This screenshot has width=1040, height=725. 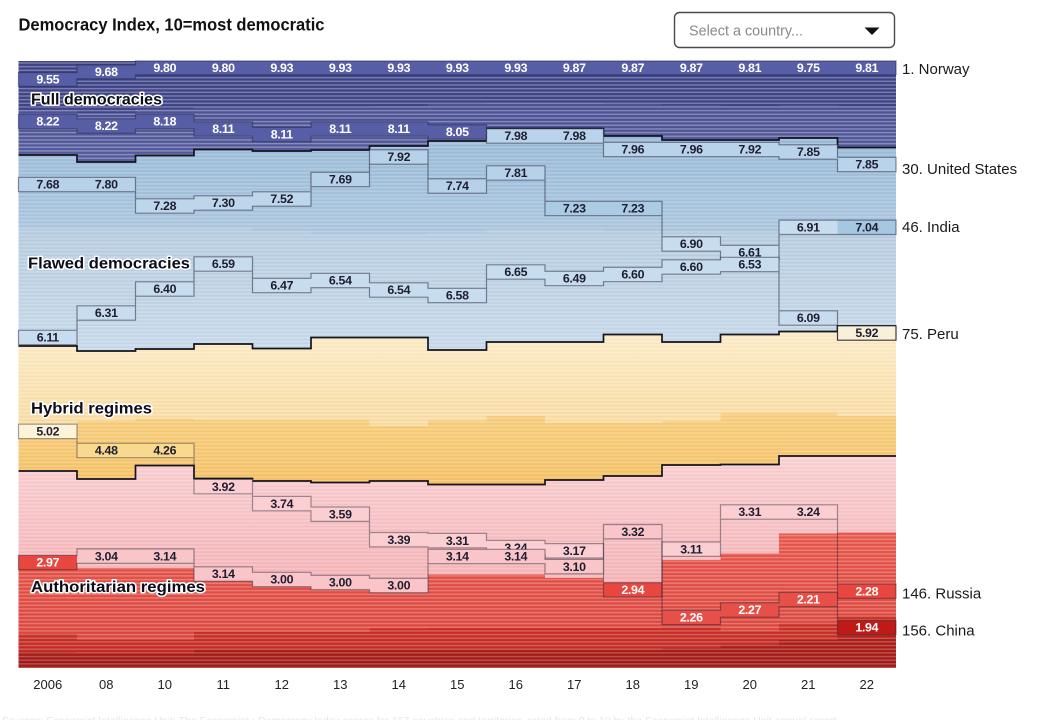 What do you see at coordinates (750, 684) in the screenshot?
I see `svg-text: 20` at bounding box center [750, 684].